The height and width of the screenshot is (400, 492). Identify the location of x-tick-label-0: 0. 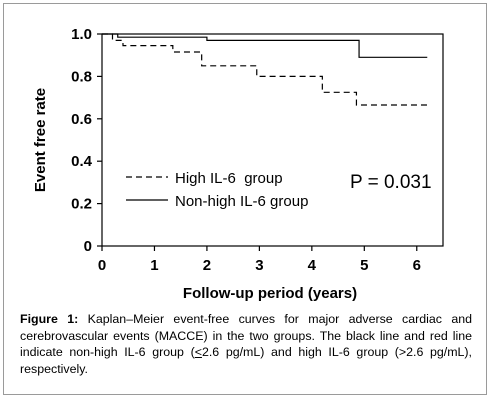
(102, 265).